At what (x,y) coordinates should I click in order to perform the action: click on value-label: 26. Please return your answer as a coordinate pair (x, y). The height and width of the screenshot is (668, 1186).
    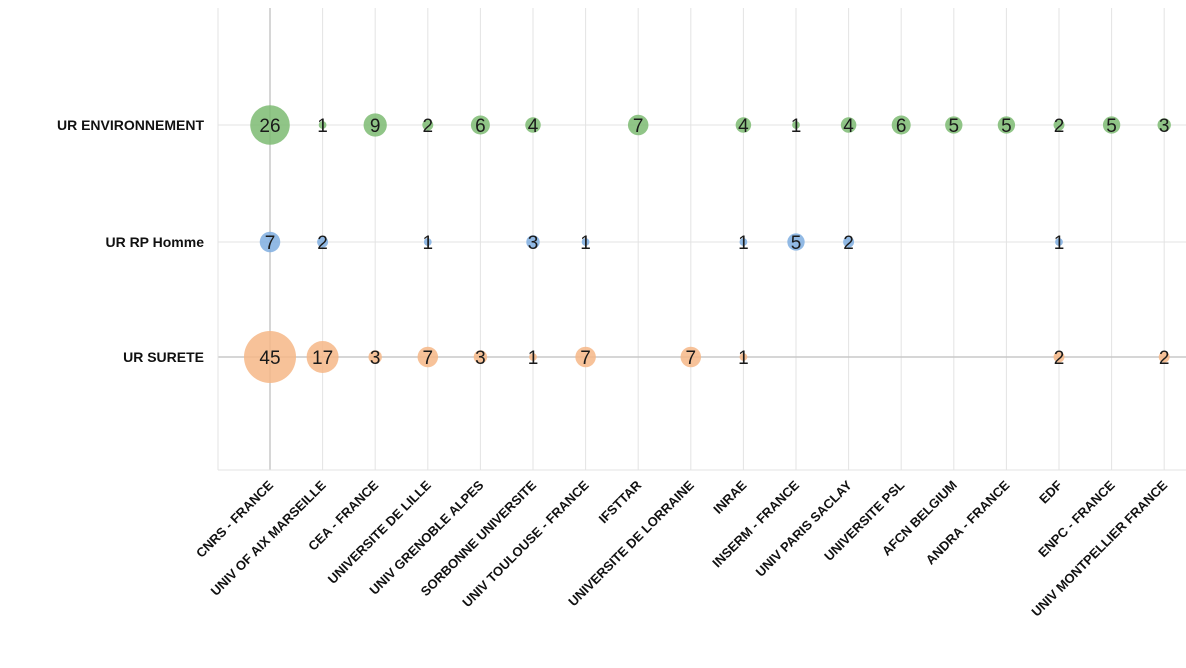
    Looking at the image, I should click on (269, 126).